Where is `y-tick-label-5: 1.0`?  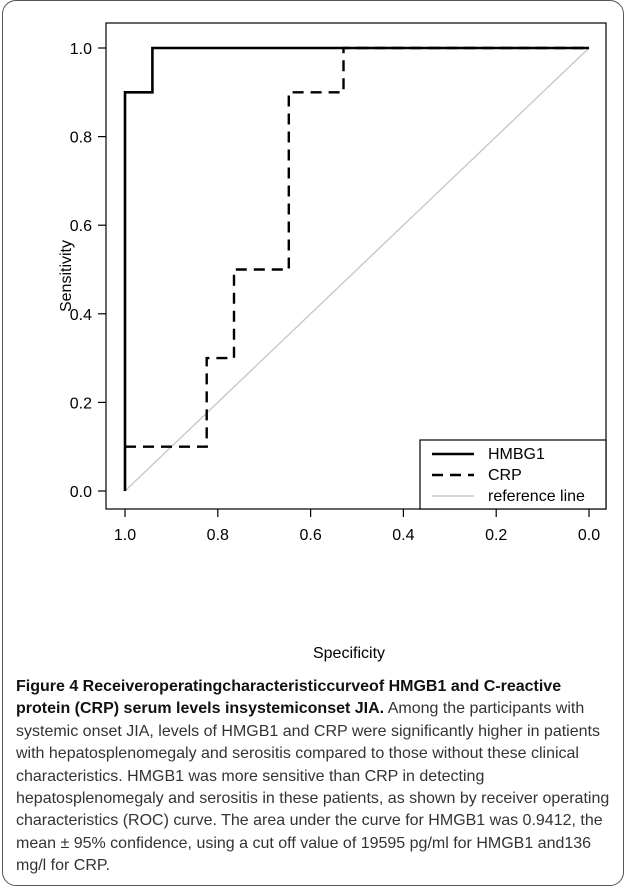 y-tick-label-5: 1.0 is located at coordinates (81, 49).